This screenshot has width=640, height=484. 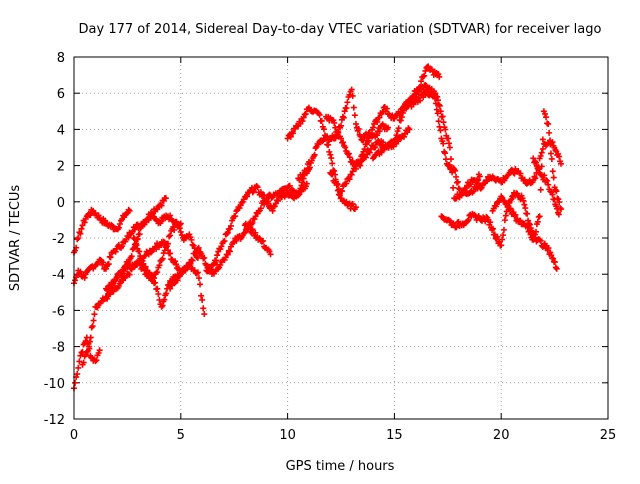 What do you see at coordinates (58, 311) in the screenshot?
I see `y-tick-label: -6` at bounding box center [58, 311].